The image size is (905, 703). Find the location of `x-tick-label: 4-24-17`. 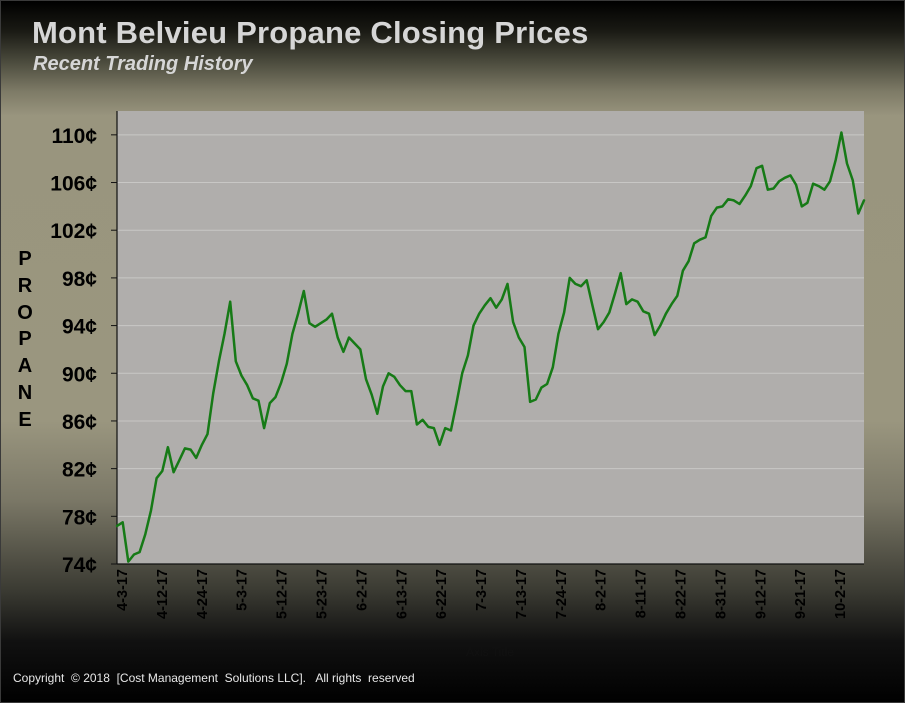

x-tick-label: 4-24-17 is located at coordinates (203, 594).